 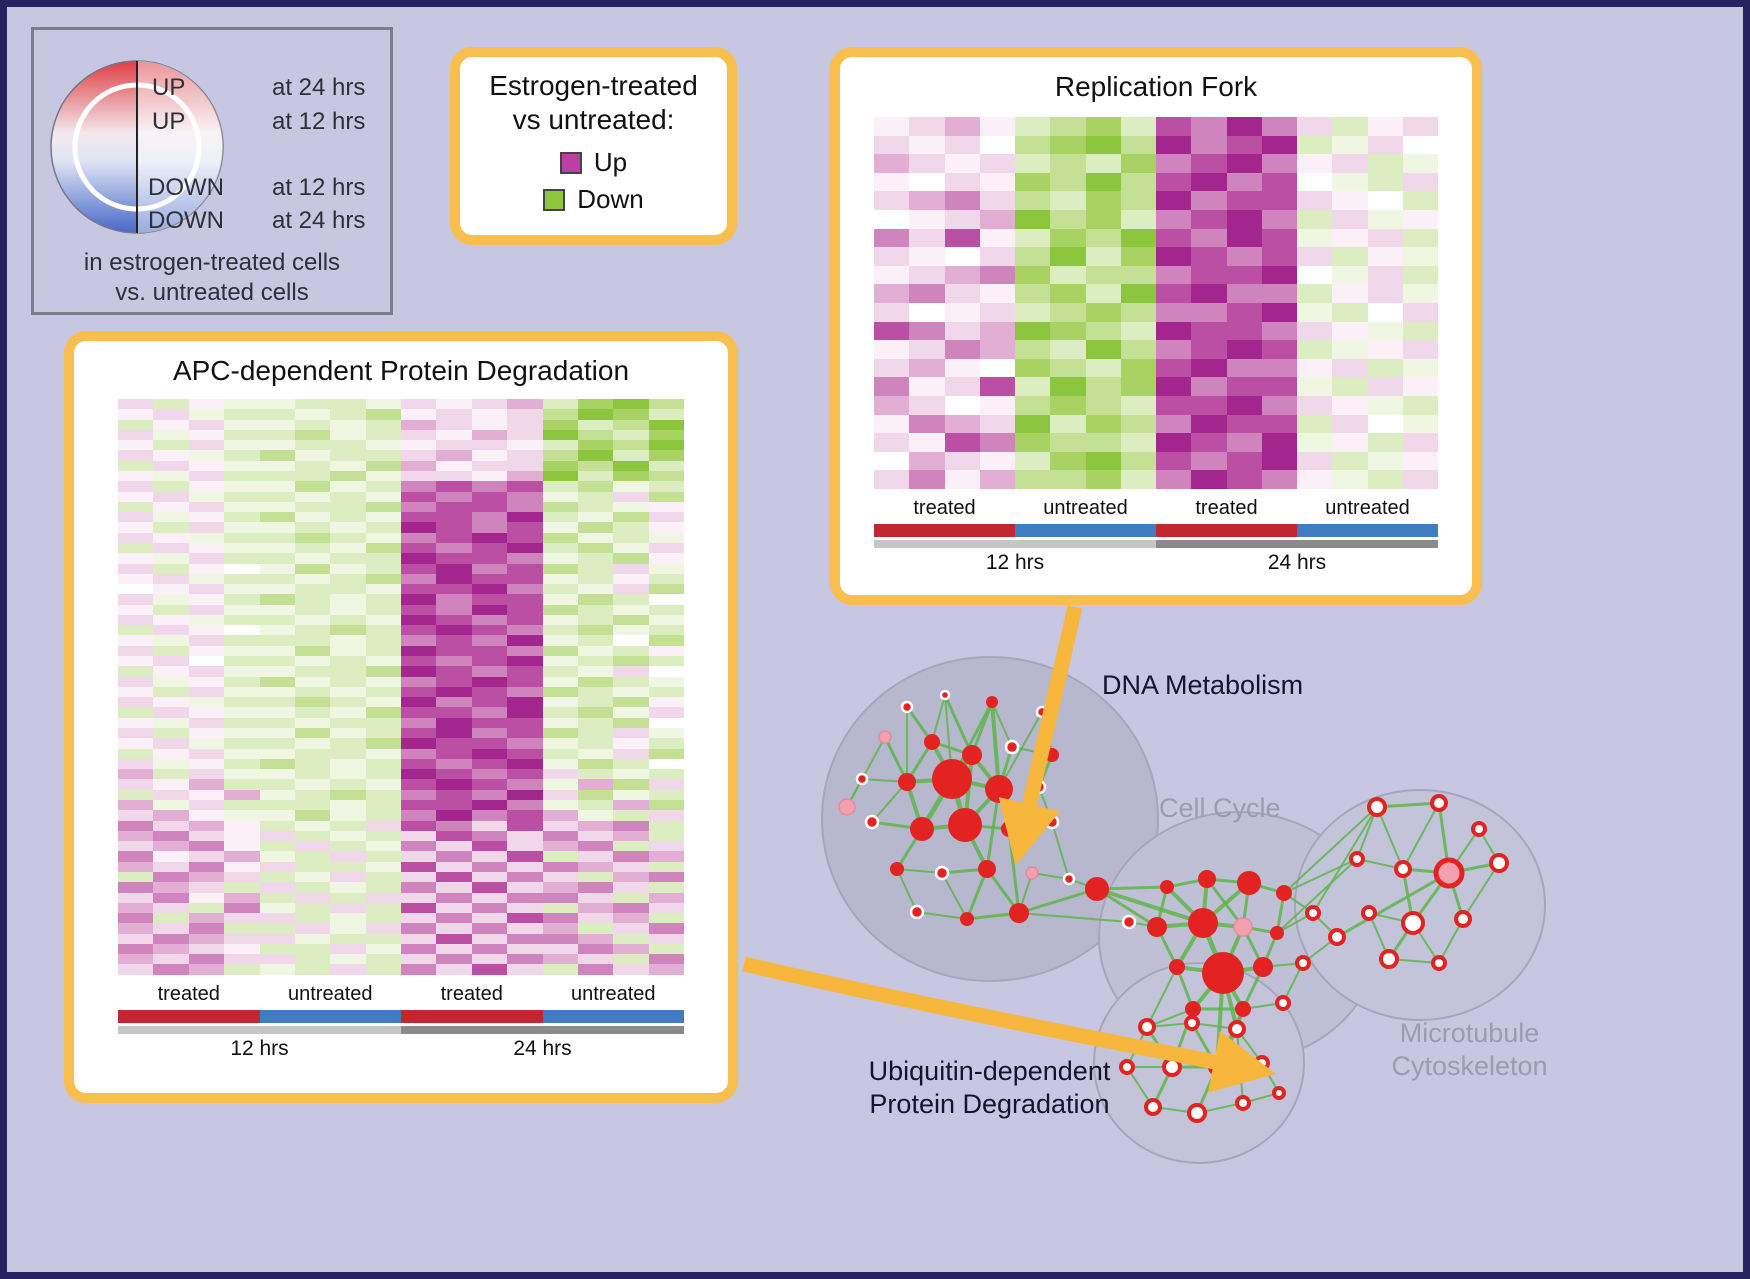 I want to click on group-labels: treated untreated treated untreated, so click(x=401, y=994).